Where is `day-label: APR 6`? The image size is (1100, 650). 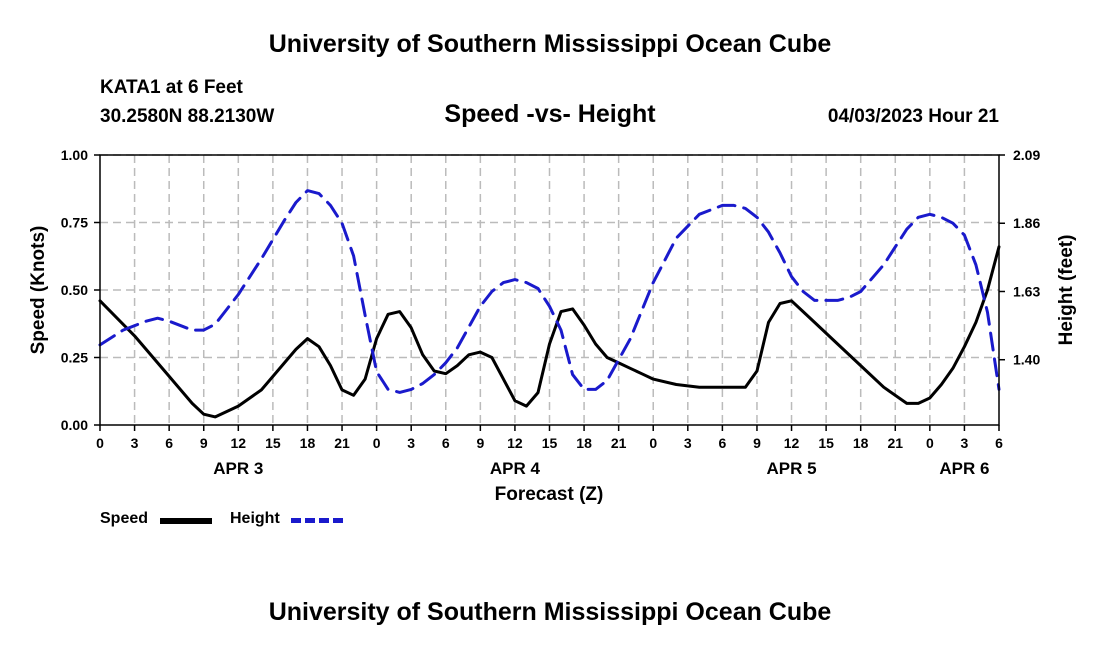
day-label: APR 6 is located at coordinates (964, 468).